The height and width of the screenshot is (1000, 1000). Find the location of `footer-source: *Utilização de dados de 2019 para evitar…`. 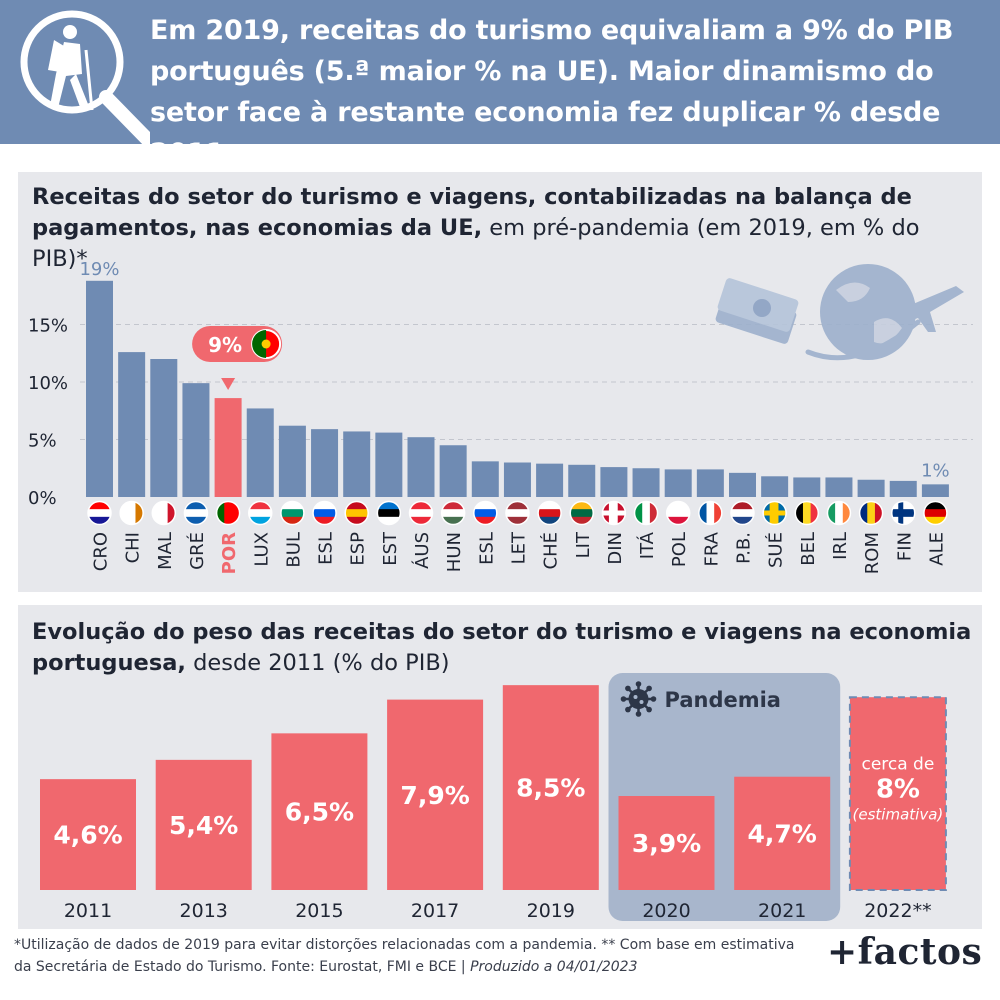

footer-source: *Utilização de dados de 2019 para evitar… is located at coordinates (404, 956).